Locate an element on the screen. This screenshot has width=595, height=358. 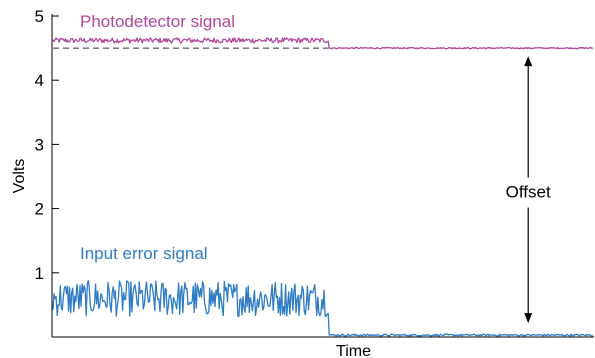
x-axis-label: Time is located at coordinates (353, 350).